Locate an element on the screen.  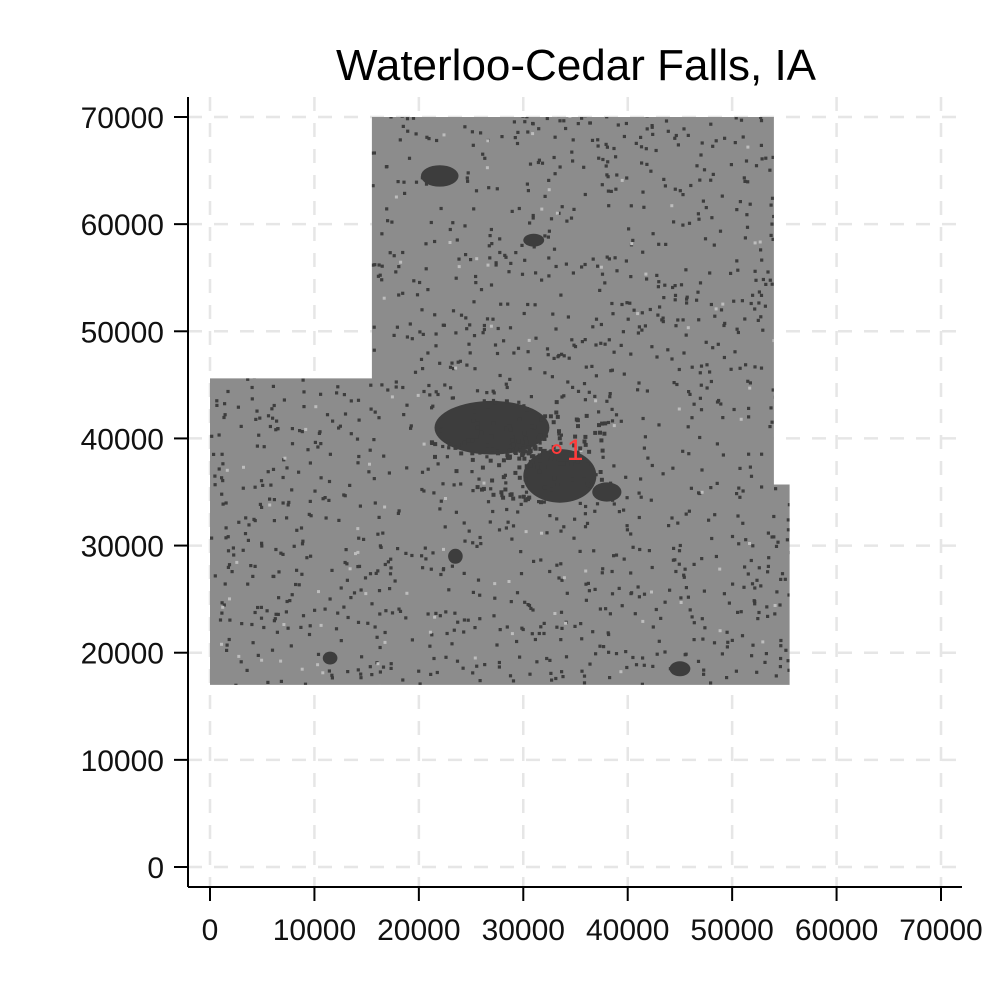
x-tick-label: 20000 is located at coordinates (418, 930).